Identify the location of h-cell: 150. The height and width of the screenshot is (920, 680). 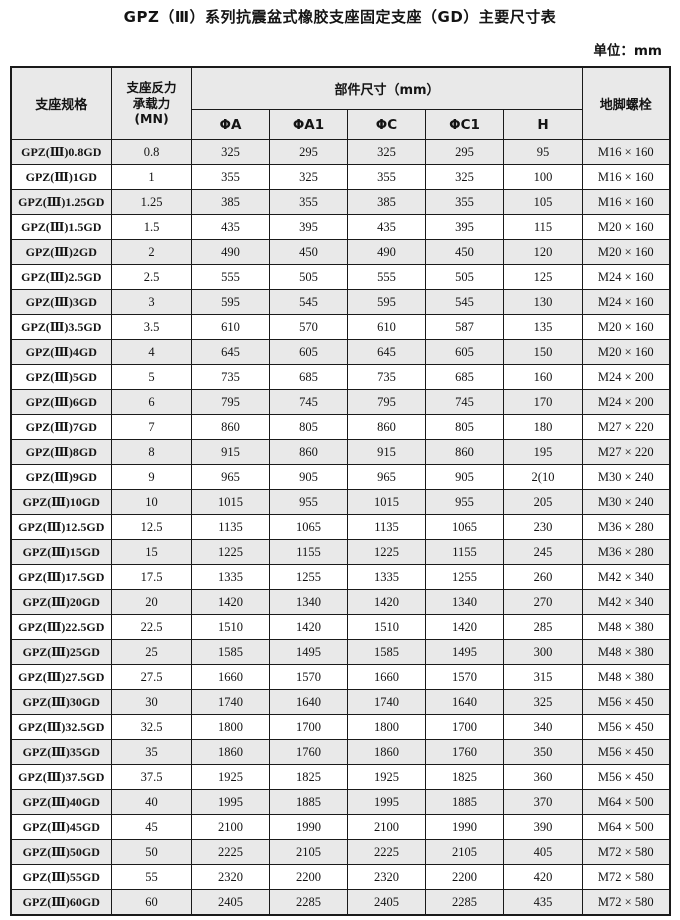
(543, 352).